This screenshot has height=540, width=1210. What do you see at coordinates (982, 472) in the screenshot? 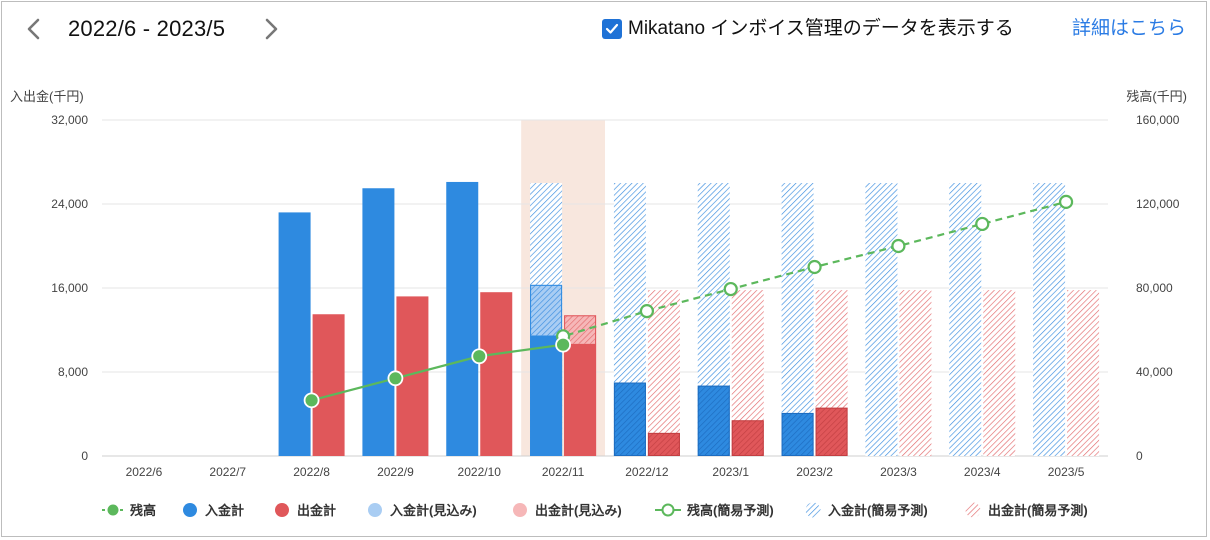
I see `x-tick-label: 2023/4` at bounding box center [982, 472].